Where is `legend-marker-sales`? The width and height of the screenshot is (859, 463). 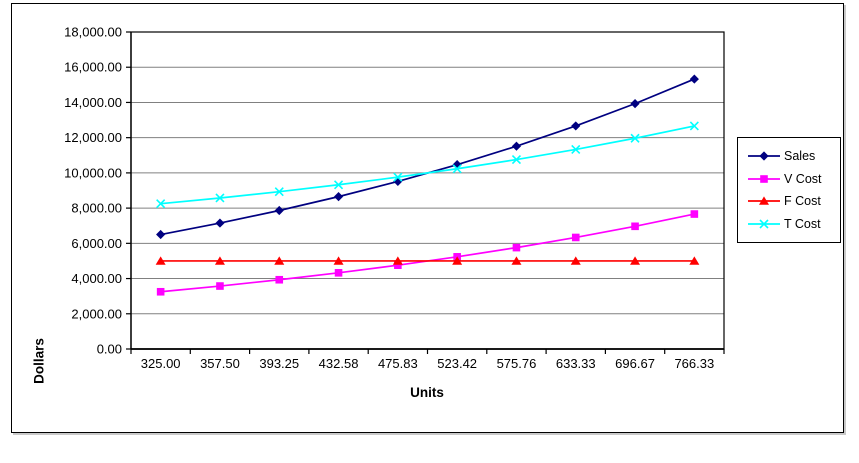 legend-marker-sales is located at coordinates (764, 156).